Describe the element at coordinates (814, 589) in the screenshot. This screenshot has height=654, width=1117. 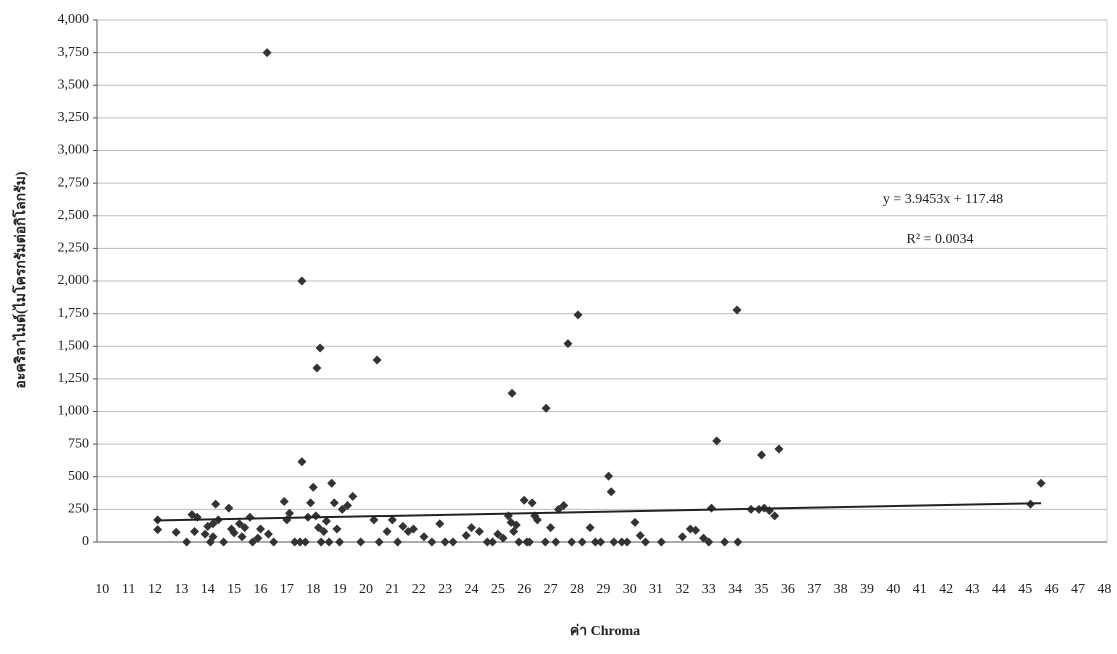
I see `x-tick-label: 37` at that location.